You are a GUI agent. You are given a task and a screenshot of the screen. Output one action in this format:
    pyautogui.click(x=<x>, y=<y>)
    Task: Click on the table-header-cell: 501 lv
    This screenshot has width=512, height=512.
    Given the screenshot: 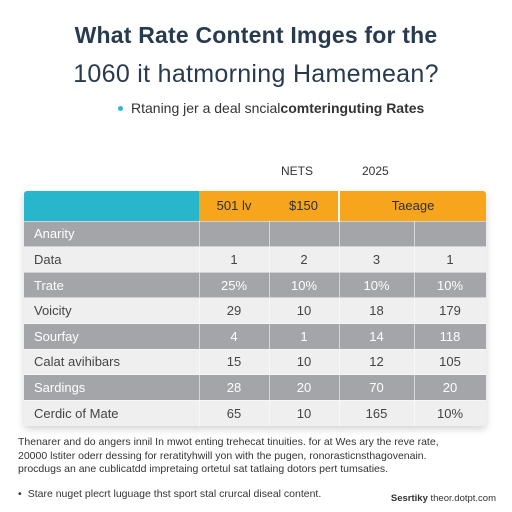 What is the action you would take?
    pyautogui.click(x=234, y=206)
    